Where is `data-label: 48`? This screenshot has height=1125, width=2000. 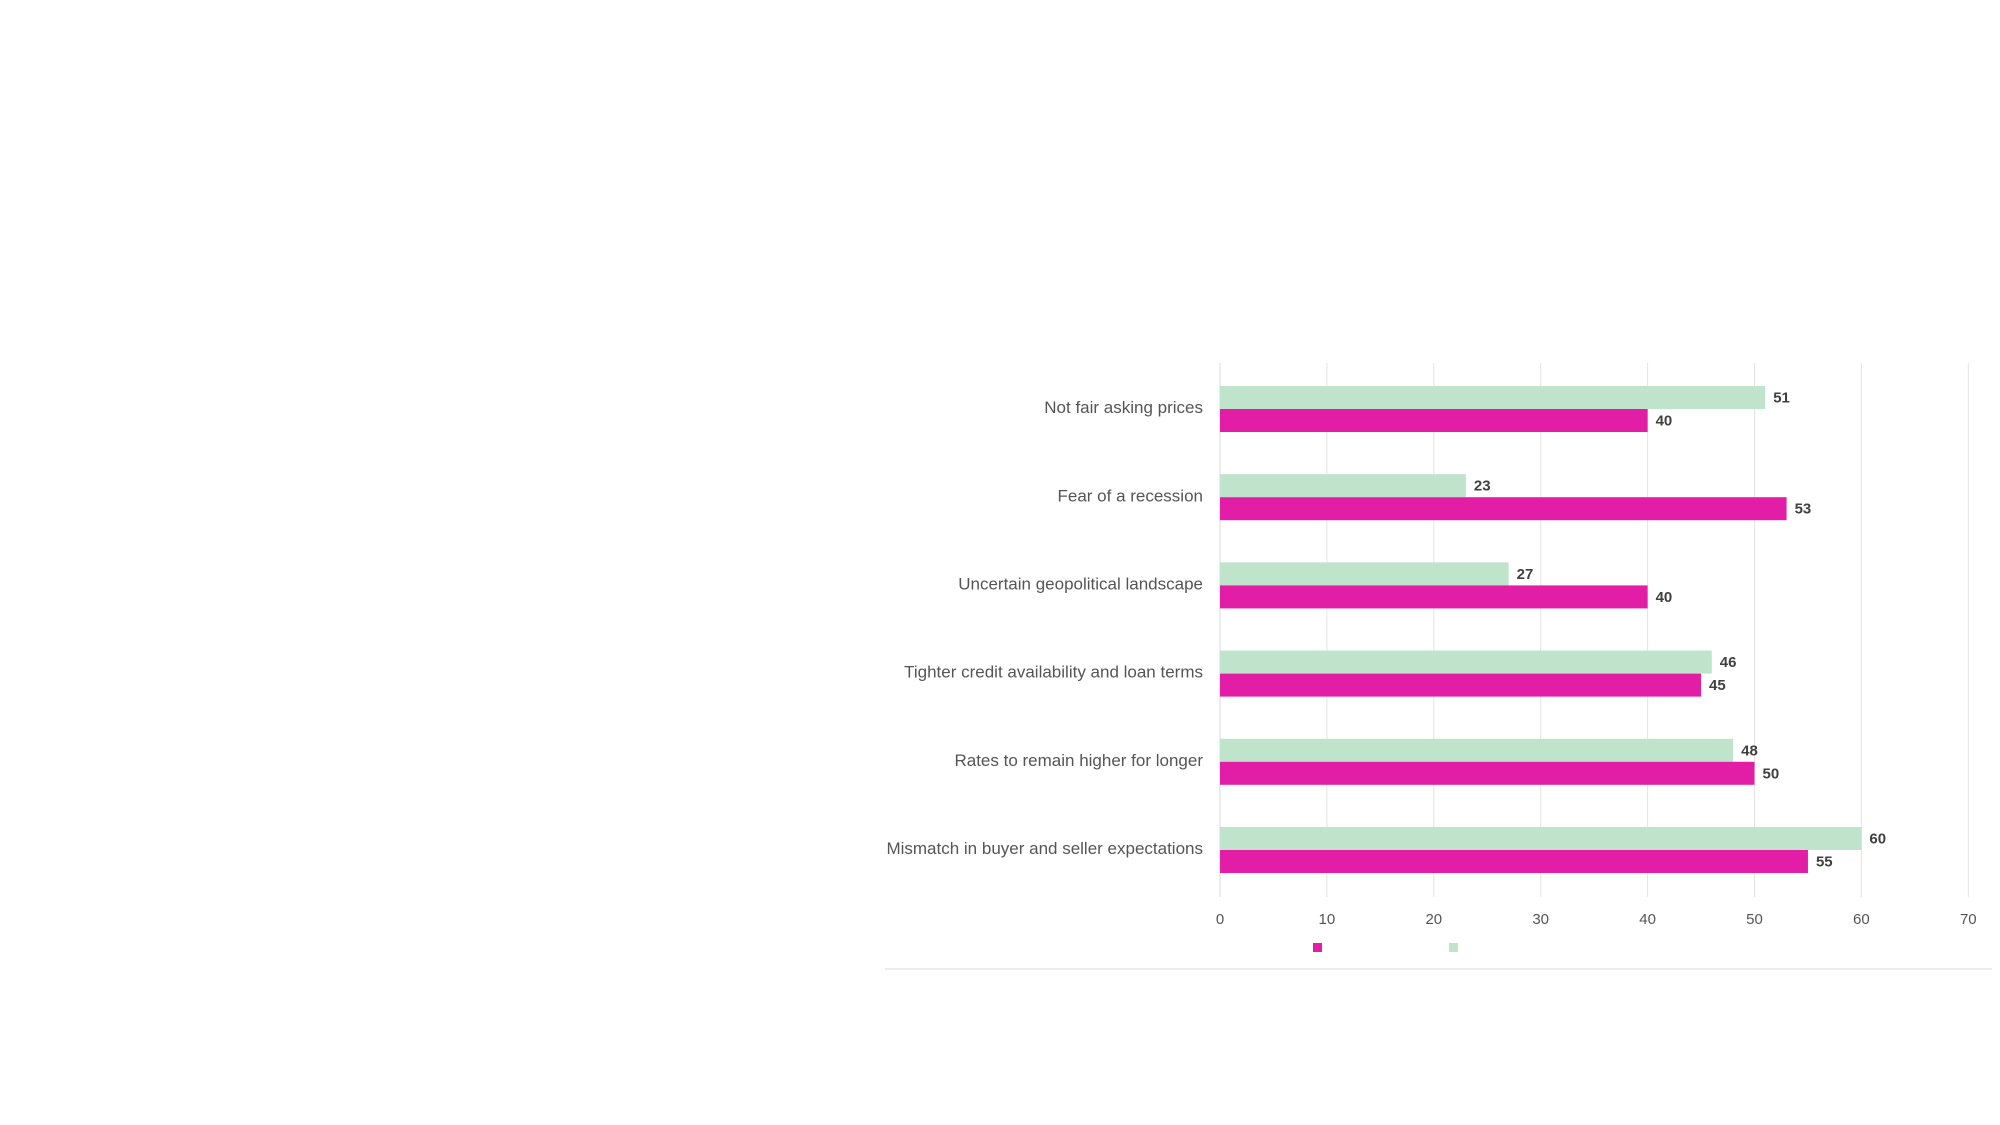
data-label: 48 is located at coordinates (1749, 750).